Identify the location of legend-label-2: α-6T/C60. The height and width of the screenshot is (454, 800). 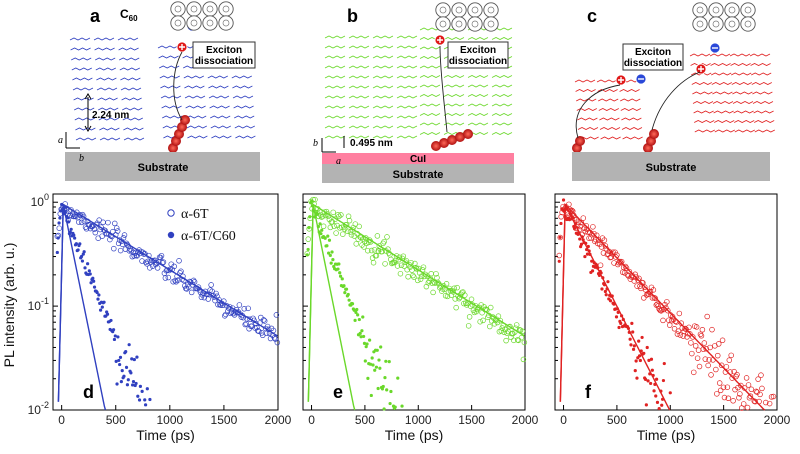
(208, 236).